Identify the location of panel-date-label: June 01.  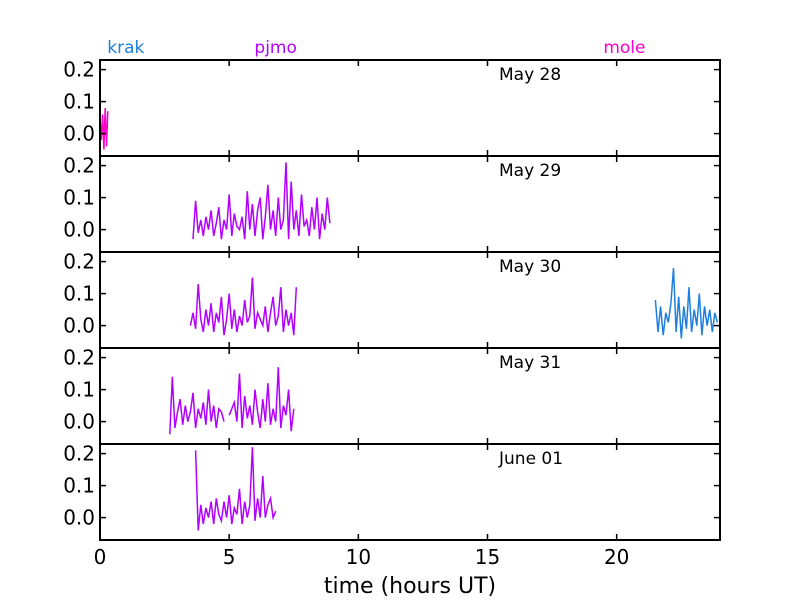
(530, 459).